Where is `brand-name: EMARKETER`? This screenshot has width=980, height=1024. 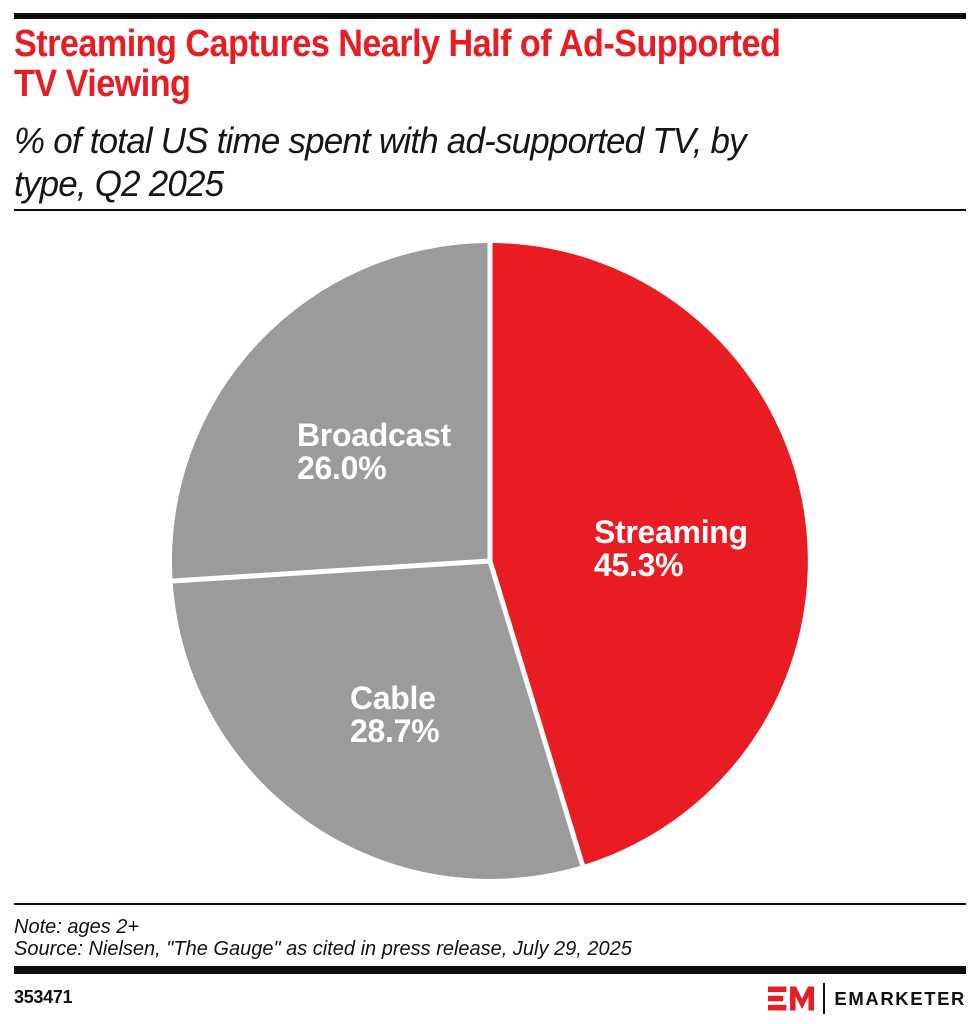
brand-name: EMARKETER is located at coordinates (900, 998).